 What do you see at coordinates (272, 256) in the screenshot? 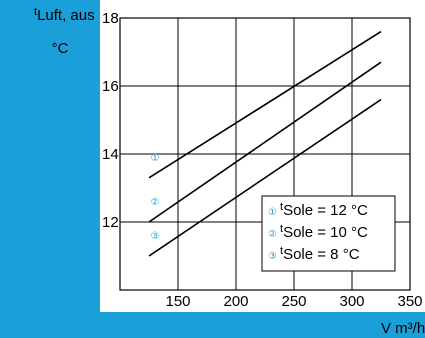
I see `legend-marker: ③` at bounding box center [272, 256].